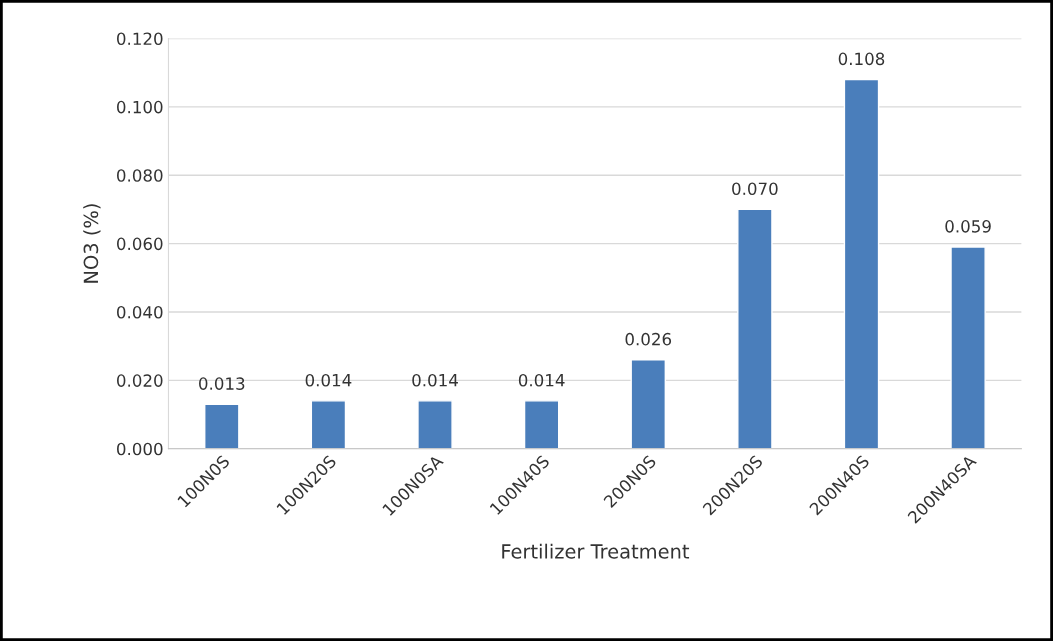  Describe the element at coordinates (861, 59) in the screenshot. I see `data-label: 0.108` at that location.